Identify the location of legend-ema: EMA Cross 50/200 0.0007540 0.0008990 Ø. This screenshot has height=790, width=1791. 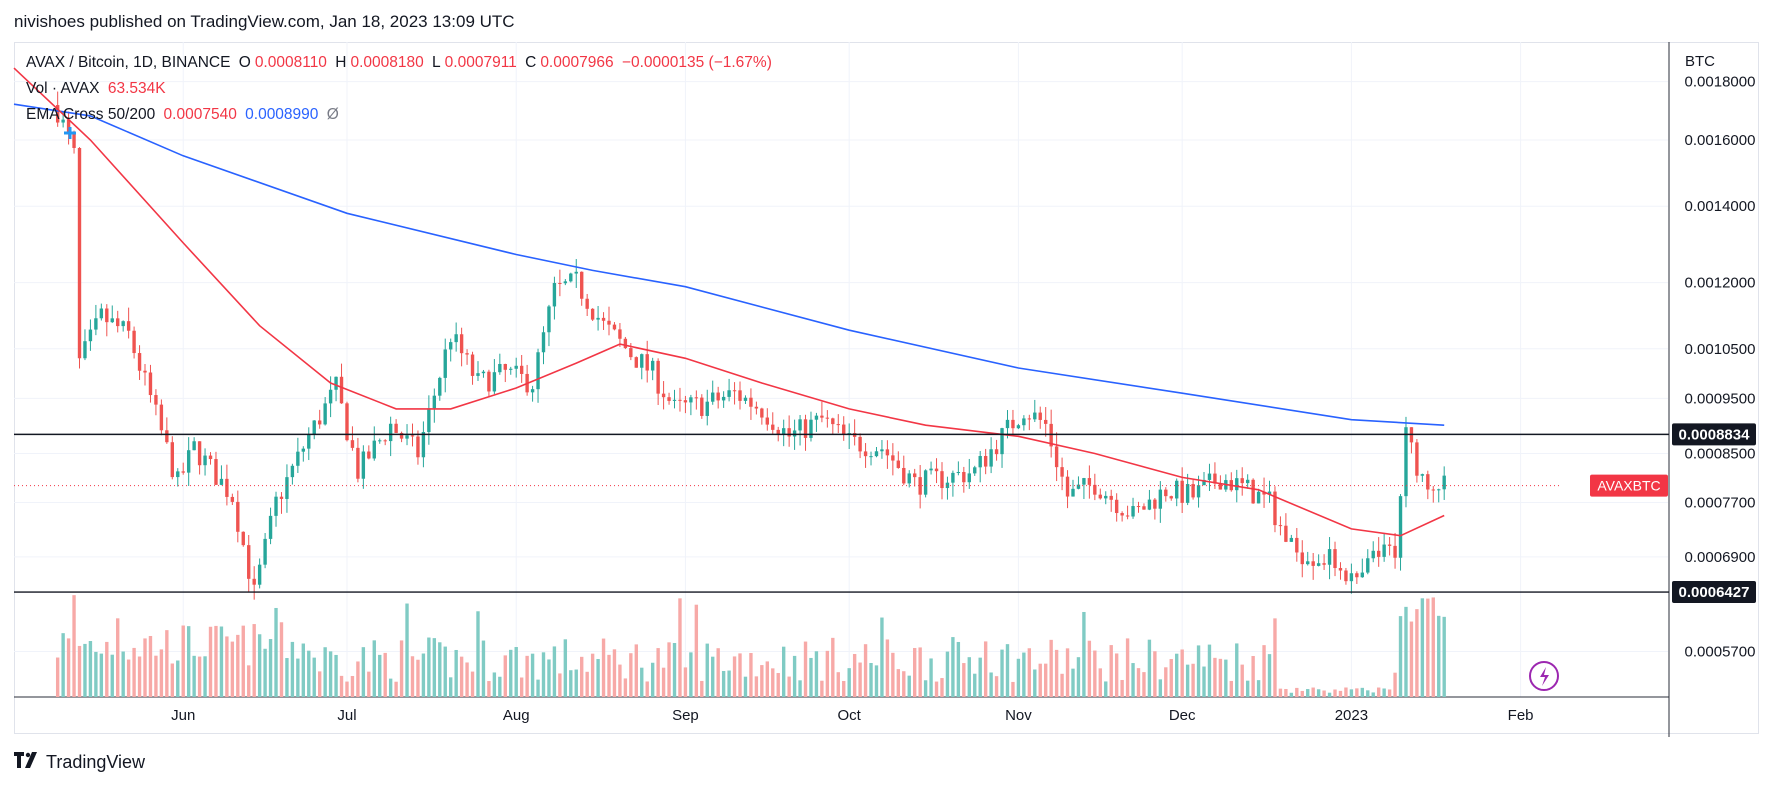
(184, 115).